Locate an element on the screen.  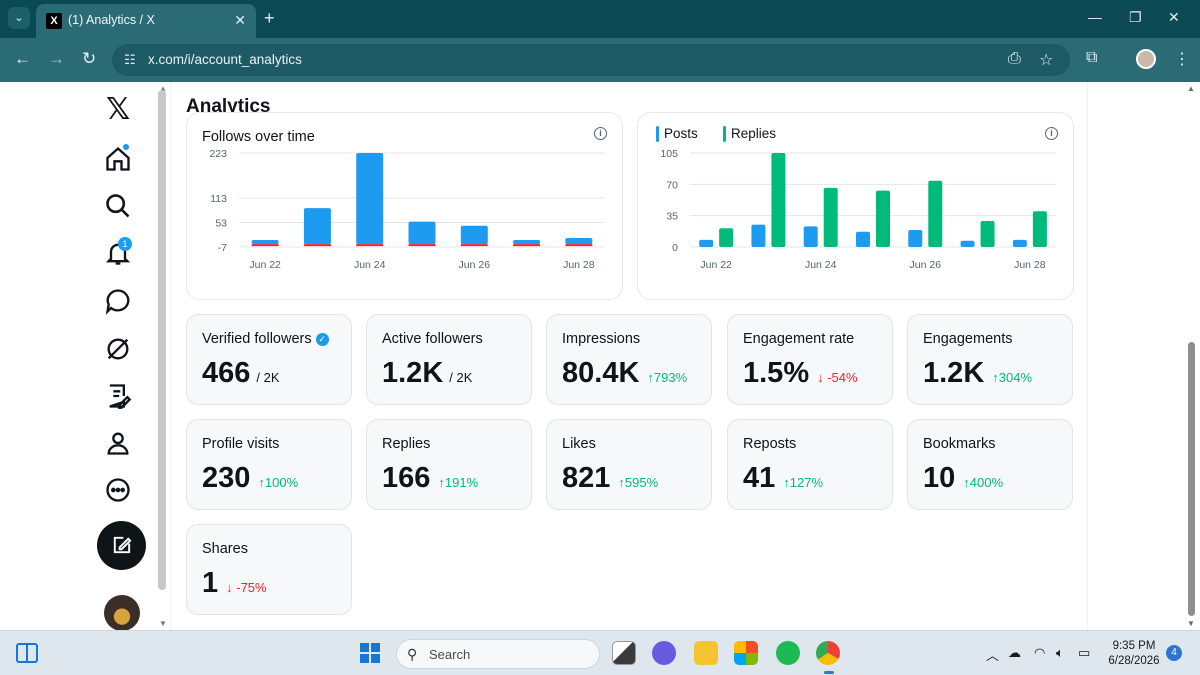
stat-card: Engagements 1.2K ↑304% is located at coordinates (990, 359).